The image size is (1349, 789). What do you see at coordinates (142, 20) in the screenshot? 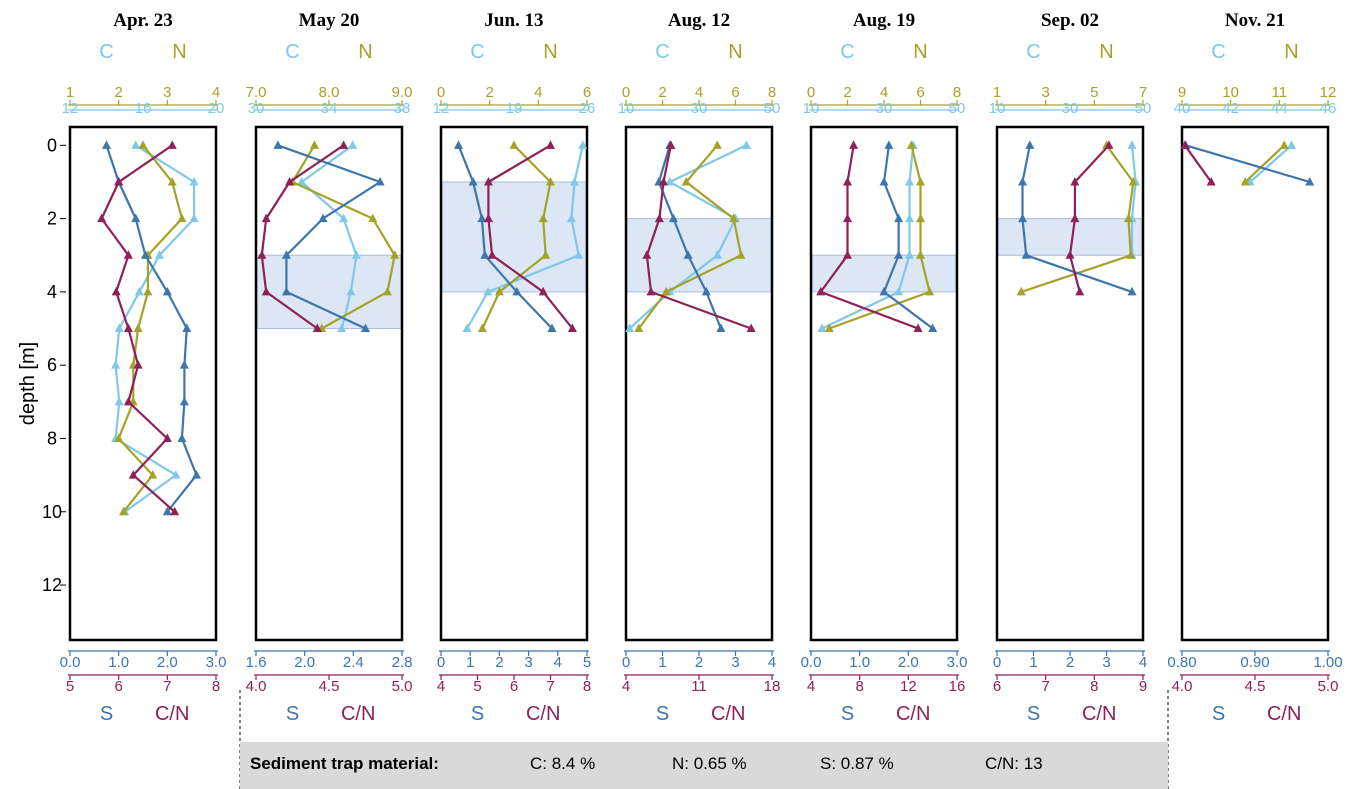
I see `panel-title: Apr. 23` at bounding box center [142, 20].